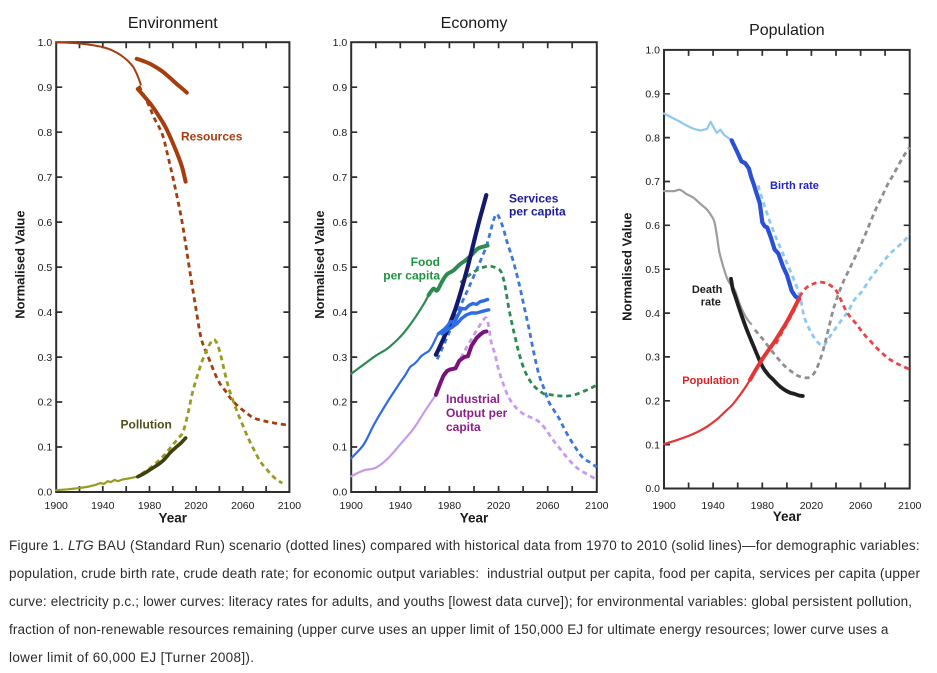 The image size is (937, 673). What do you see at coordinates (425, 262) in the screenshot?
I see `svg-text: Food` at bounding box center [425, 262].